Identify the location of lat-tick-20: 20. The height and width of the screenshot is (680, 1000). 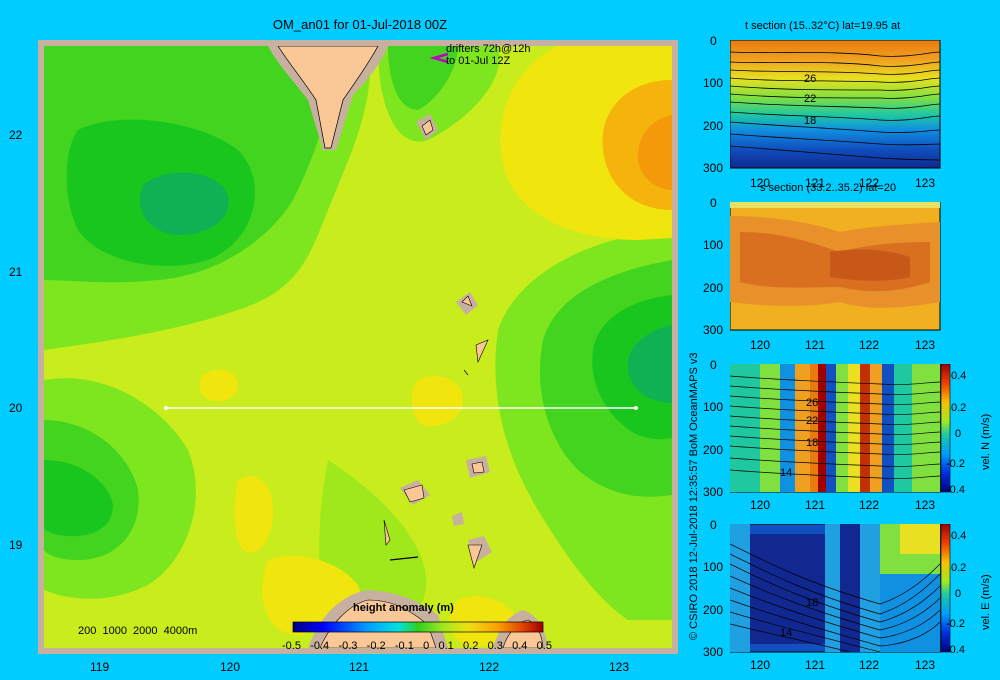
(16, 408).